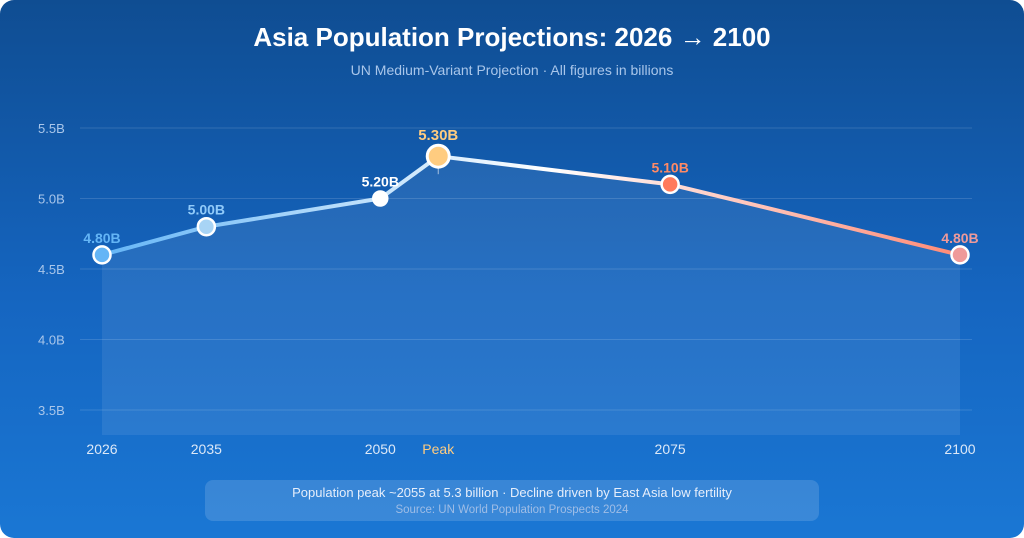 The image size is (1024, 538). I want to click on x-tick-label: 2075, so click(670, 449).